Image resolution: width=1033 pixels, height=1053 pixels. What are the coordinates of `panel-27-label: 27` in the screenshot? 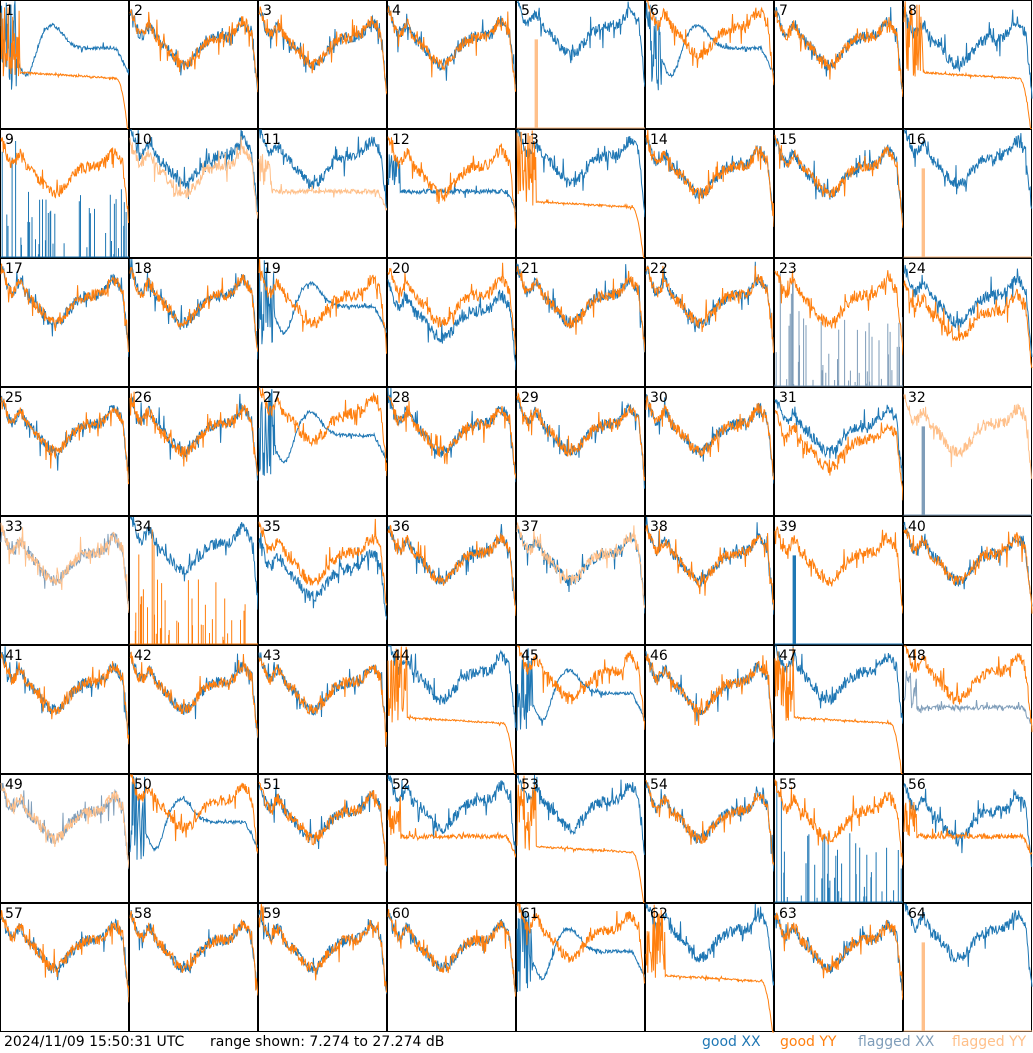 It's located at (272, 398).